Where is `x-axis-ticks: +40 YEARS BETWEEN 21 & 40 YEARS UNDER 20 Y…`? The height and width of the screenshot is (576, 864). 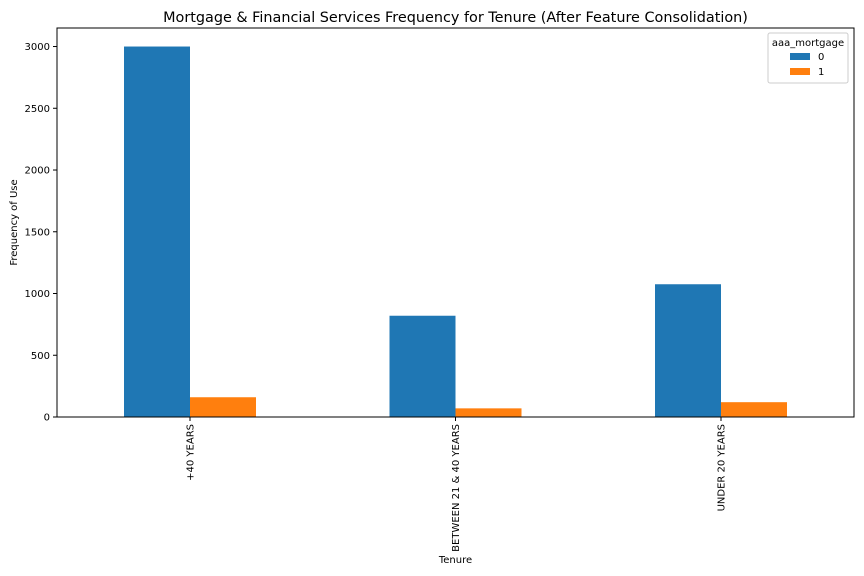
x-axis-ticks: +40 YEARS BETWEEN 21 & 40 YEARS UNDER 20 Y… is located at coordinates (457, 484).